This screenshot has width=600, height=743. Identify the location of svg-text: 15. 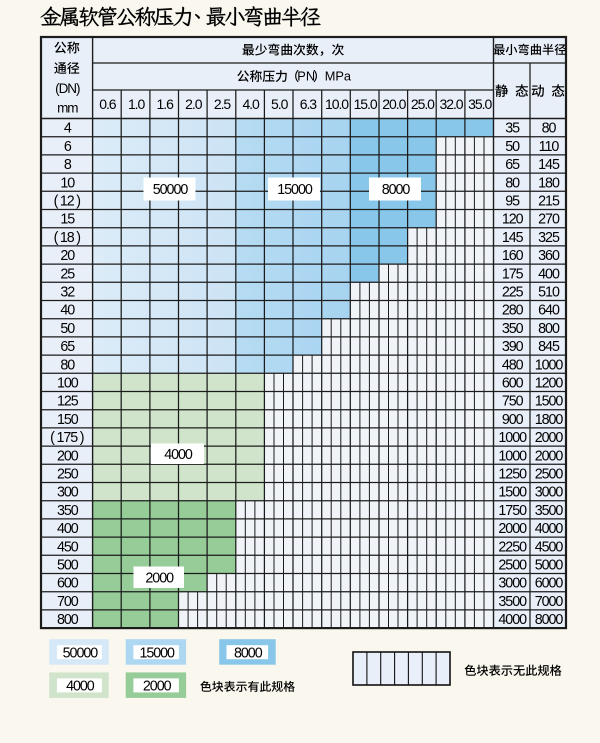
(67, 220).